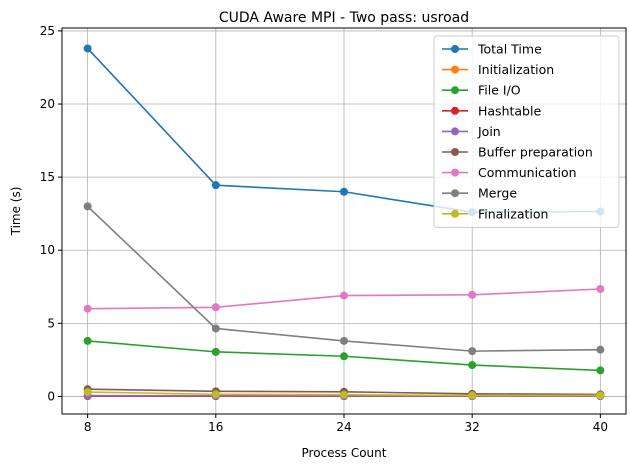  I want to click on legend-label-8: Finalization, so click(513, 213).